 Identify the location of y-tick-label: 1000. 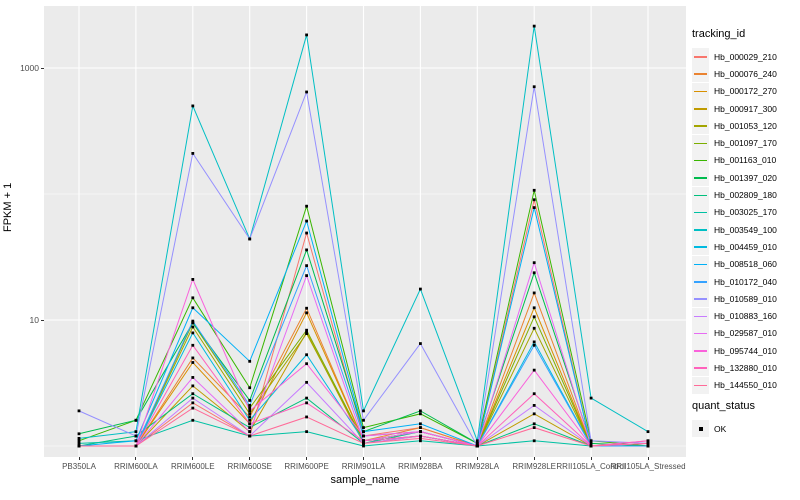
(29, 68).